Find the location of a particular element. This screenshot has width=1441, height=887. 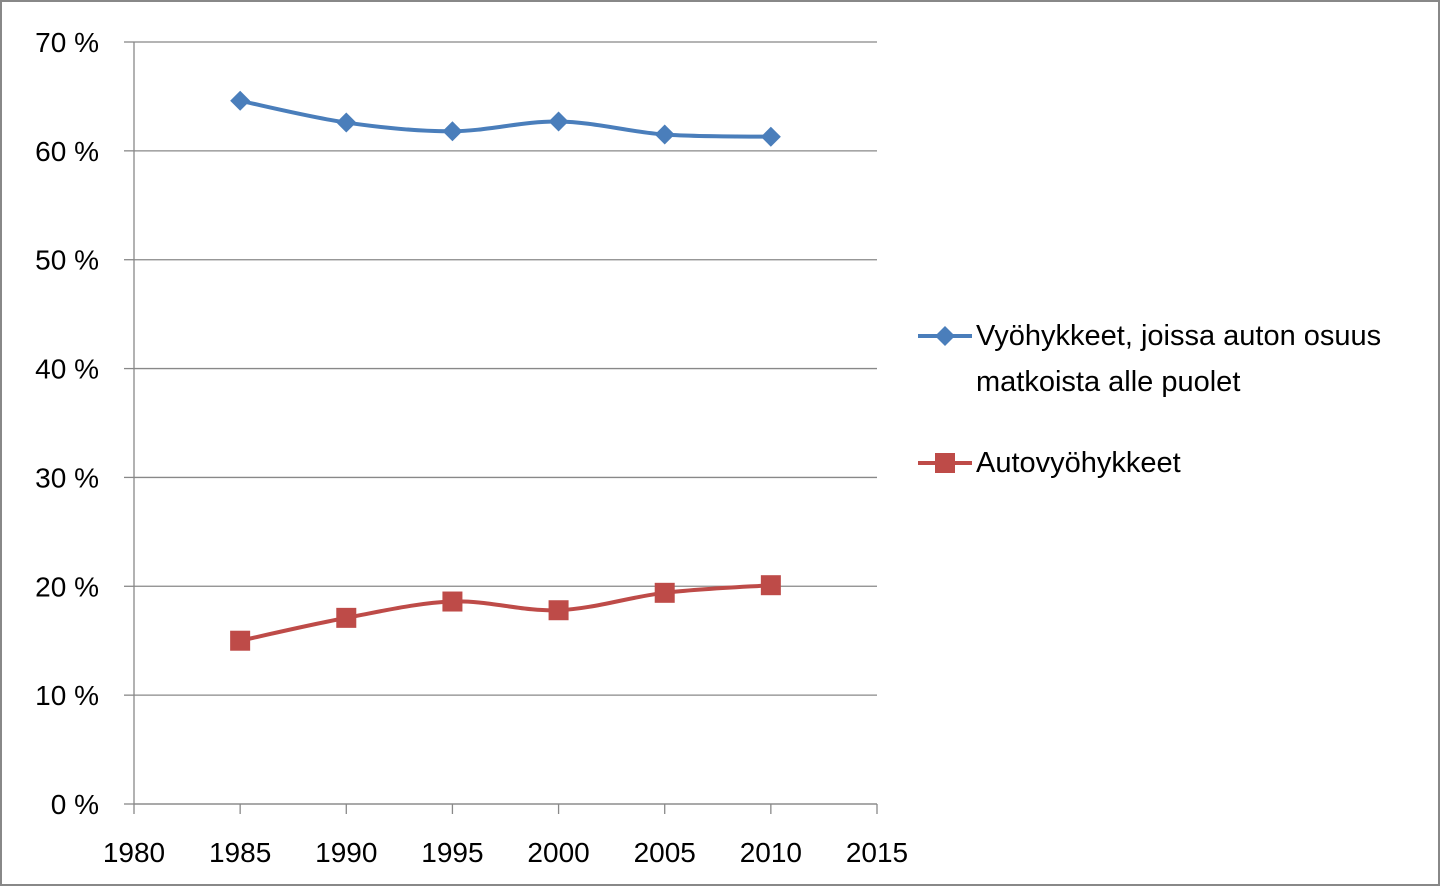

x-tick-label: 1985 is located at coordinates (240, 852).